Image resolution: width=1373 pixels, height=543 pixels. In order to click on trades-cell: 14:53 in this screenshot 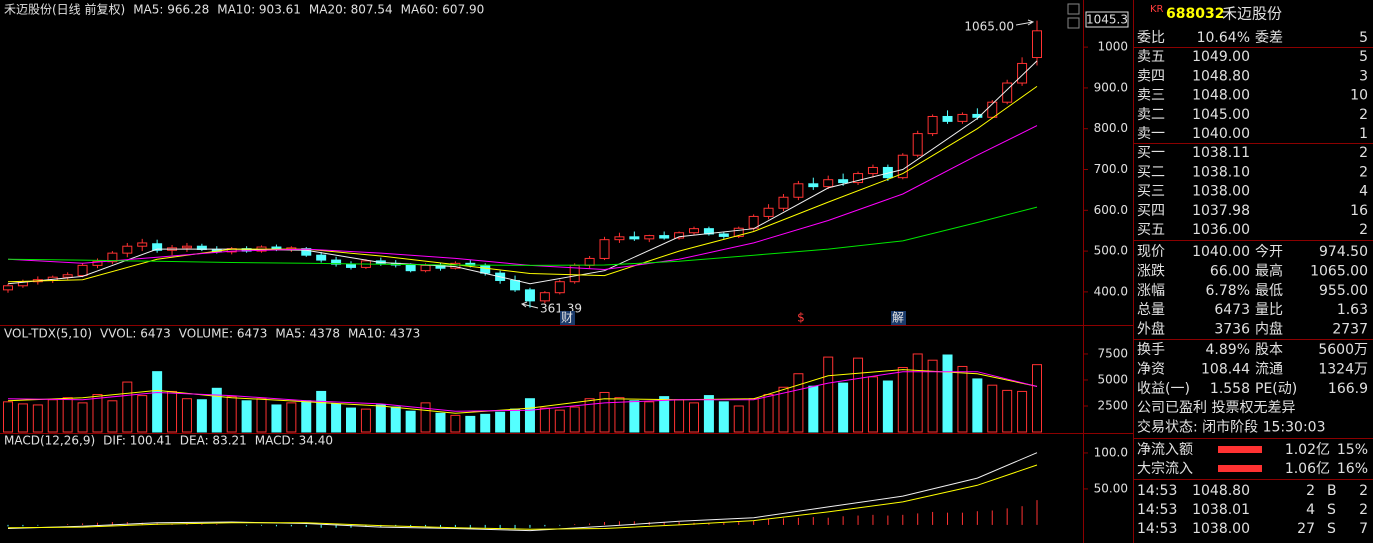, I will do `click(1157, 529)`.